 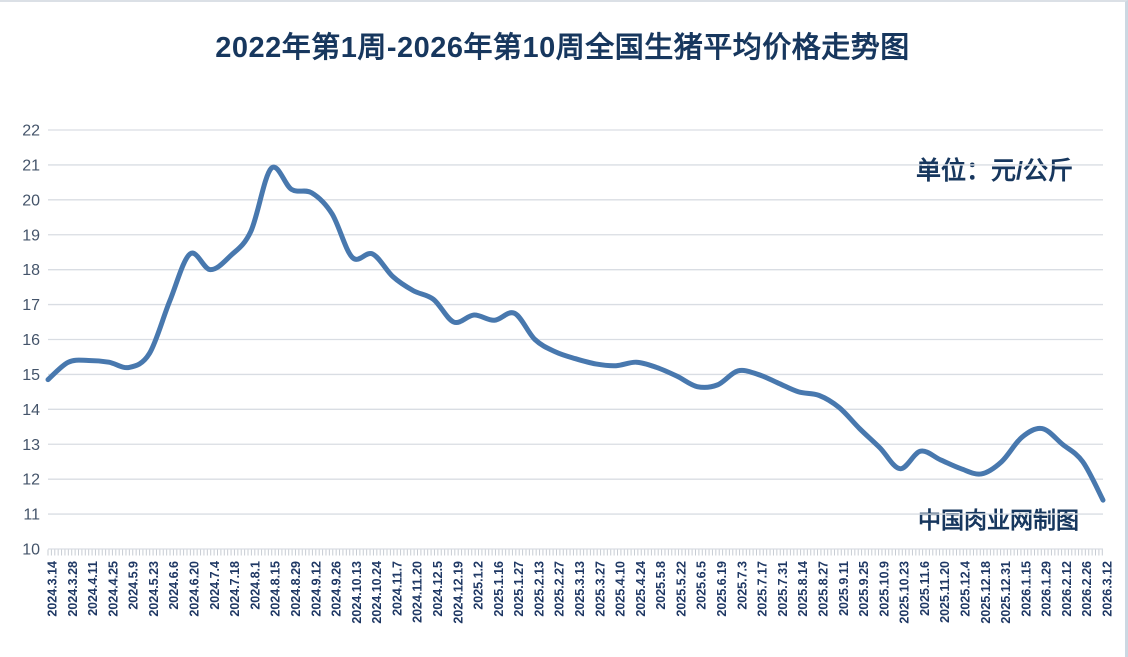 What do you see at coordinates (702, 585) in the screenshot?
I see `x-axis-label: 2025.6.5` at bounding box center [702, 585].